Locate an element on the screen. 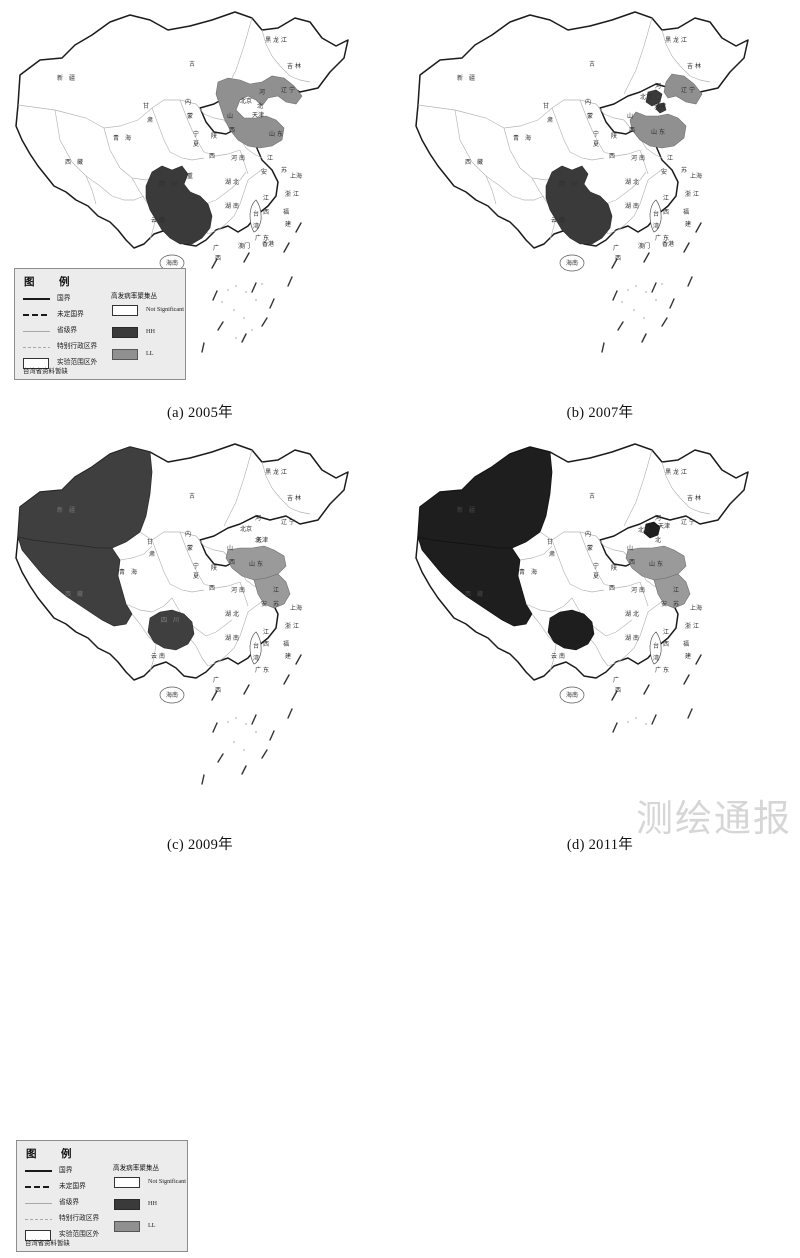 Image resolution: width=800 pixels, height=1258 pixels. swatch-hh-icon is located at coordinates (126, 332).